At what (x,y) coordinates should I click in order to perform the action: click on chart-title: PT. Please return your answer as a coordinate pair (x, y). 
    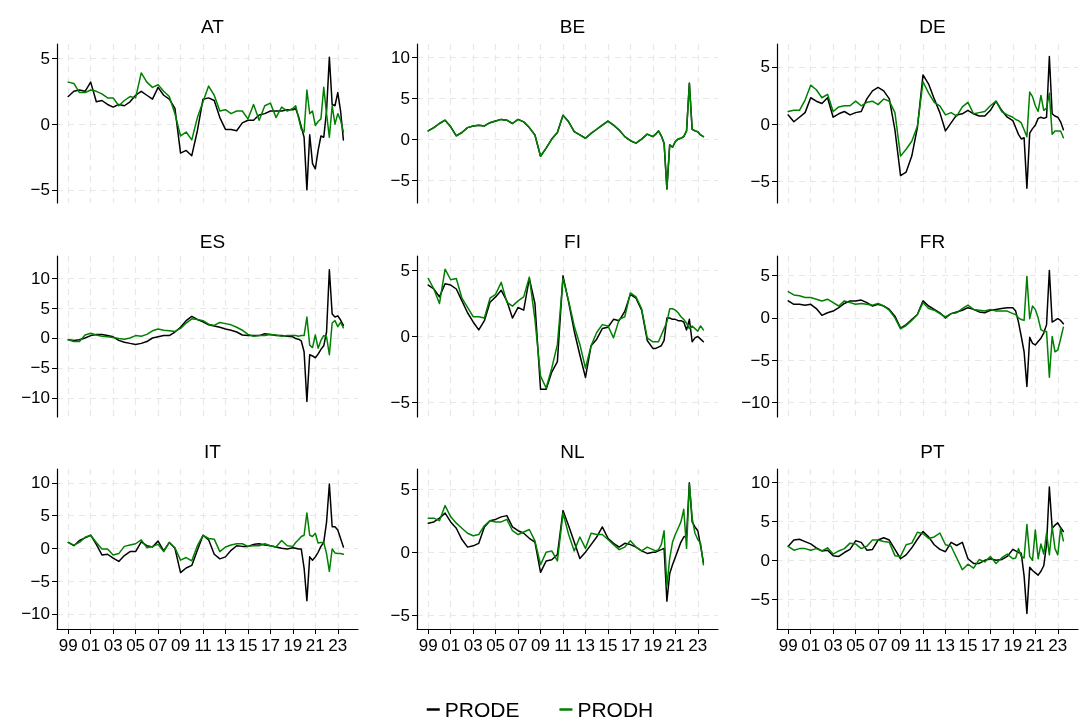
    Looking at the image, I should click on (933, 451).